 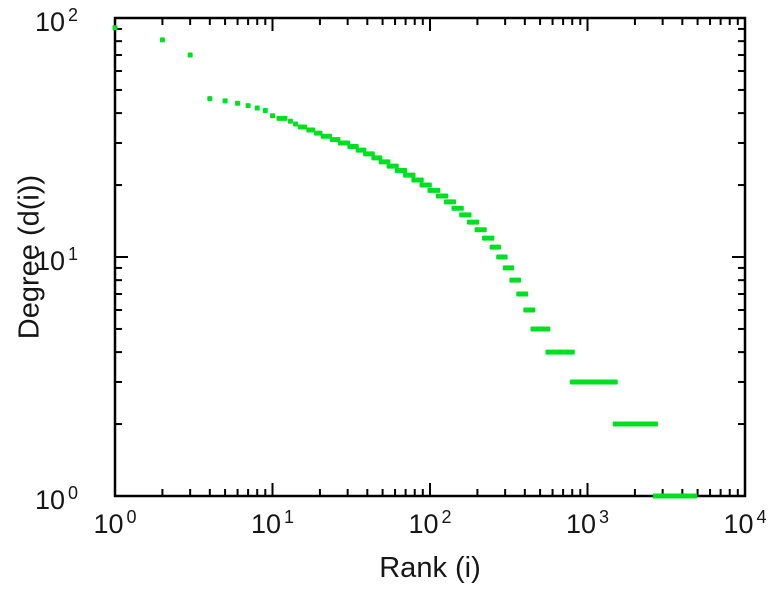 What do you see at coordinates (56, 21) in the screenshot?
I see `y-tick-label-10e2: 10 2` at bounding box center [56, 21].